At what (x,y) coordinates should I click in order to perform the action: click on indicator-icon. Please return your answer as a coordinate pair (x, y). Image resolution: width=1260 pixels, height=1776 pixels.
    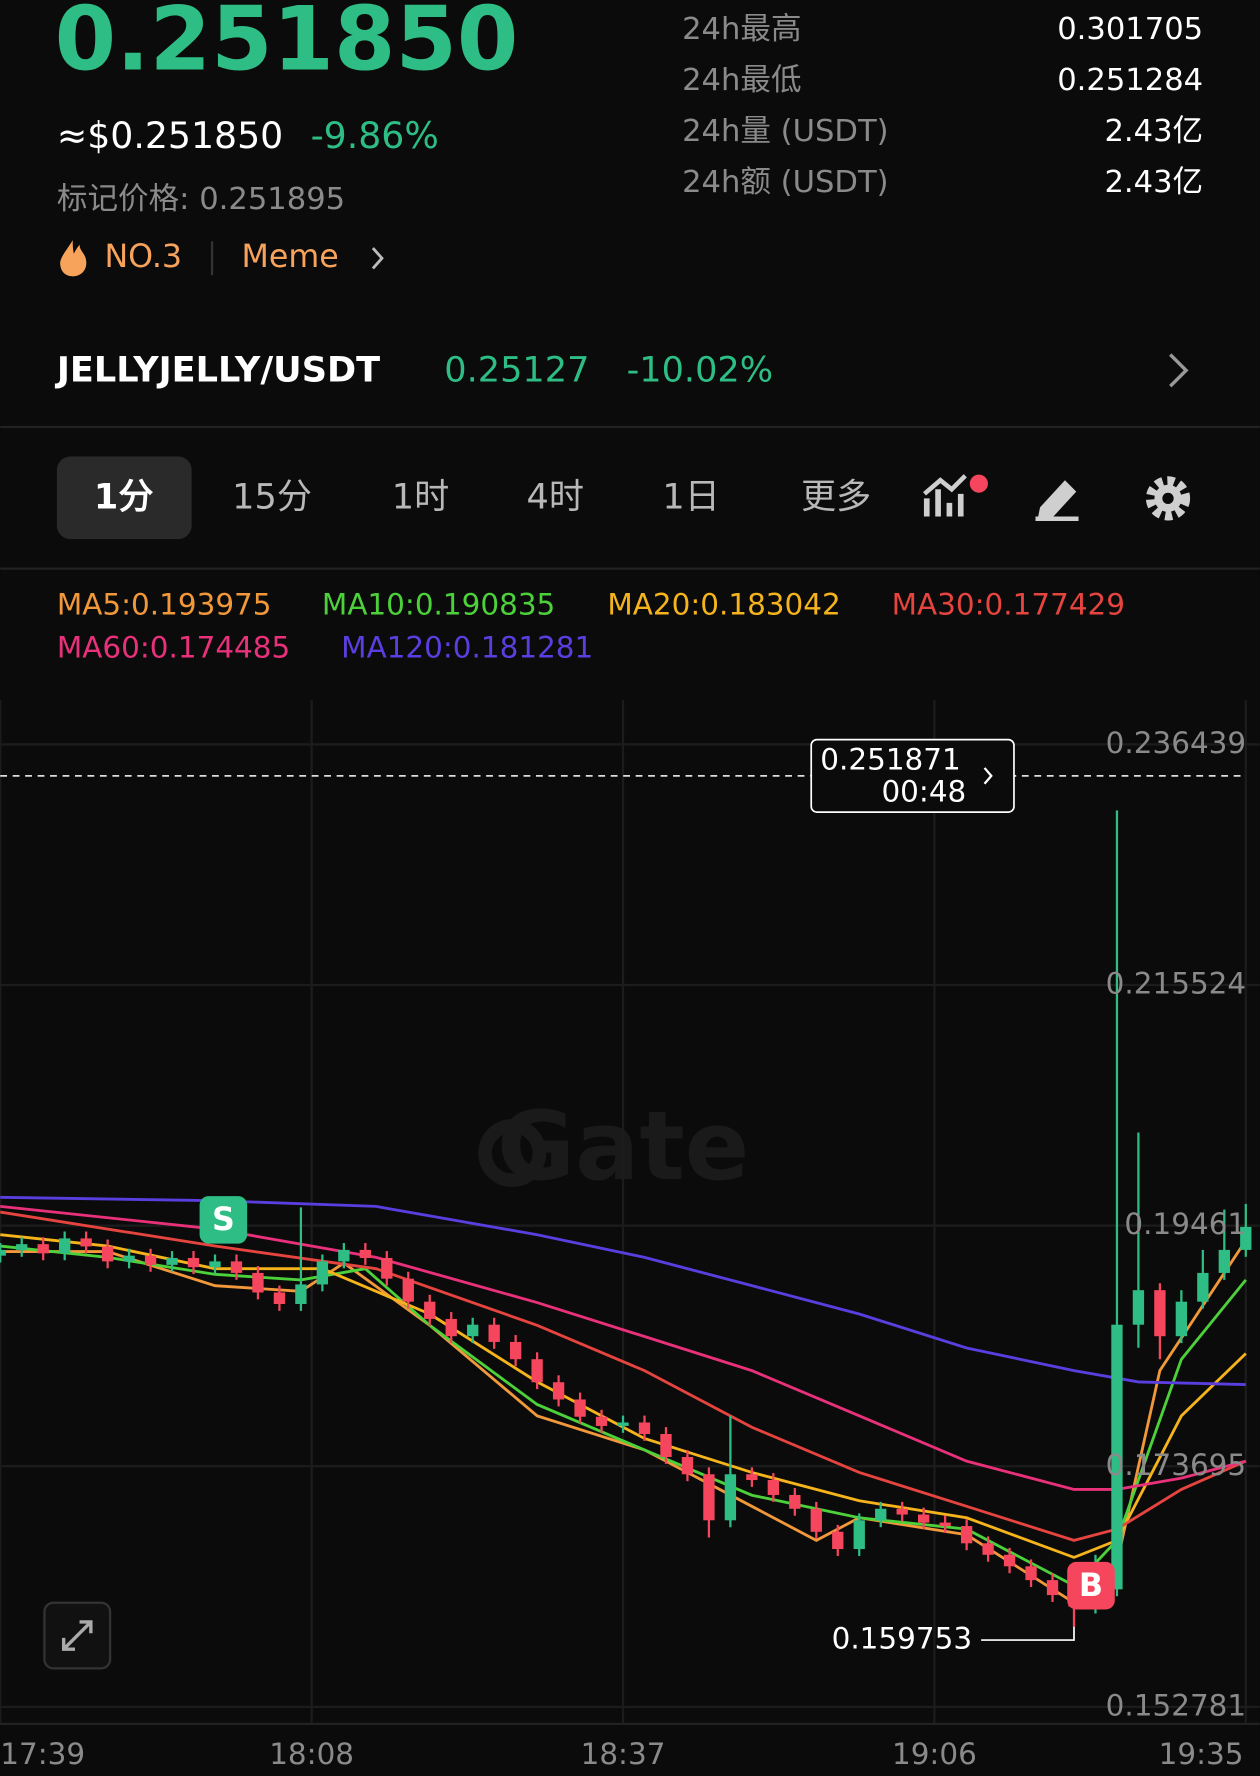
    Looking at the image, I should click on (955, 495).